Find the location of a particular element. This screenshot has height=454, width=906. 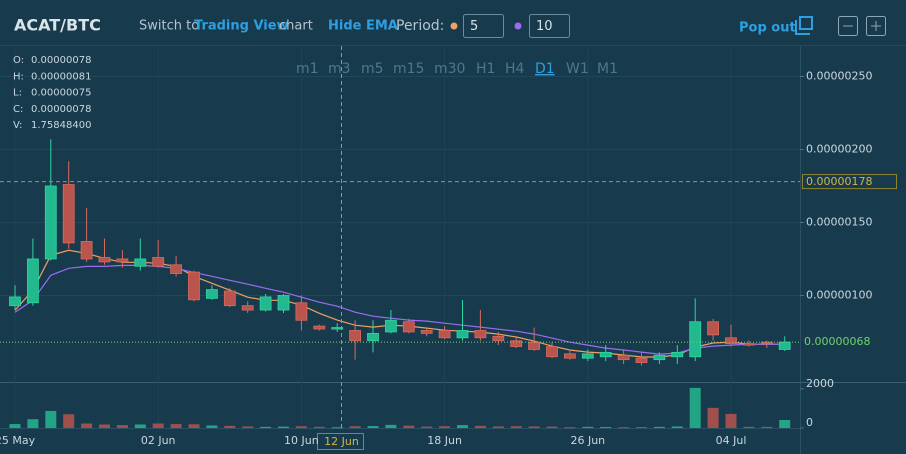

timeframe-button: m15 is located at coordinates (408, 69).